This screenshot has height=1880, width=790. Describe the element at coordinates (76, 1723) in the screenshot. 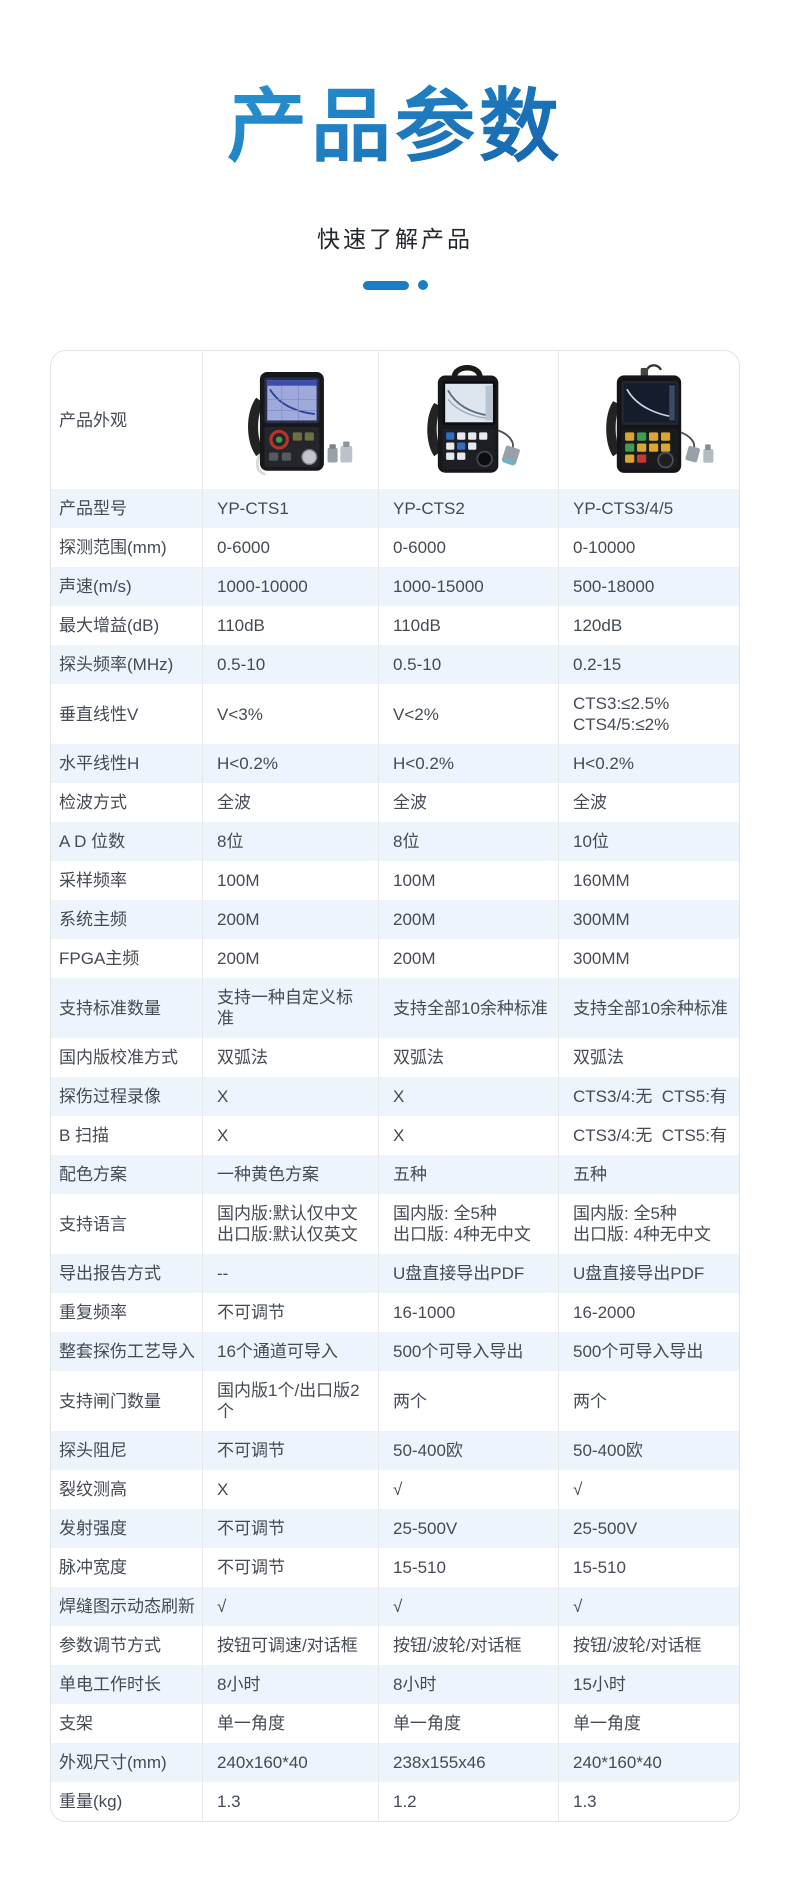

I see `row-label: 支架` at that location.